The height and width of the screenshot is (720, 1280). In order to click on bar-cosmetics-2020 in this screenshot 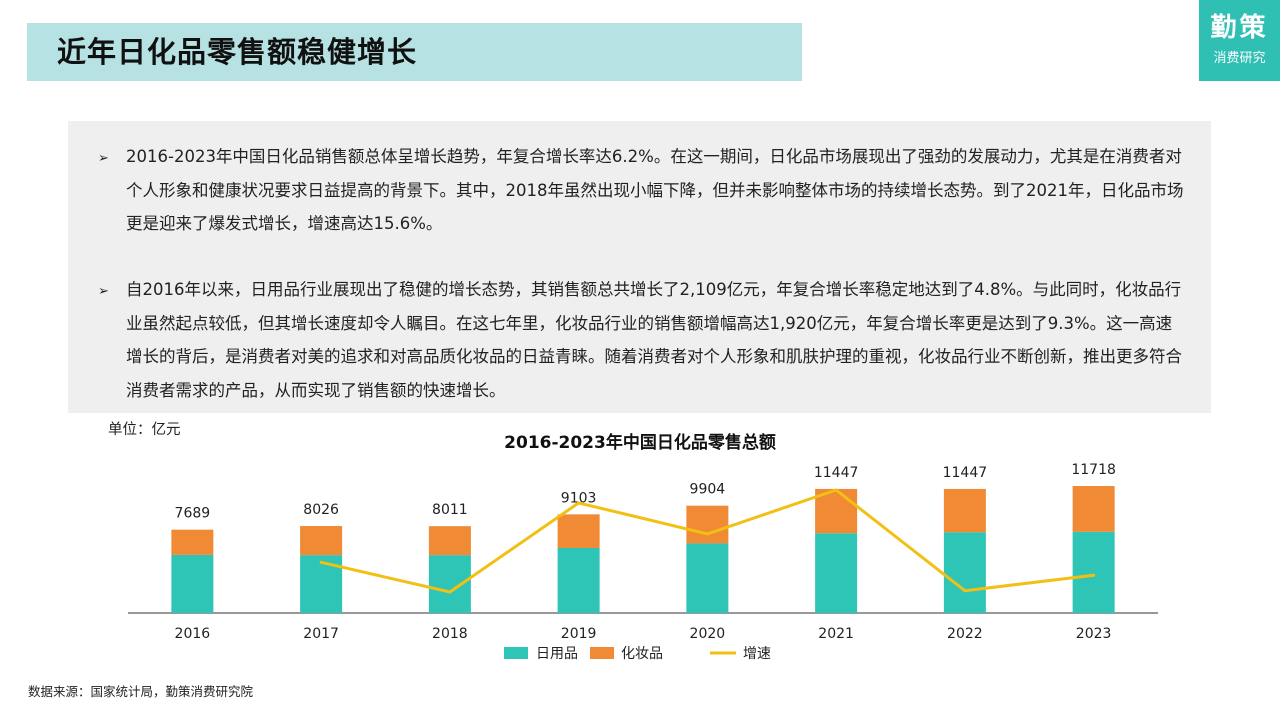, I will do `click(707, 524)`.